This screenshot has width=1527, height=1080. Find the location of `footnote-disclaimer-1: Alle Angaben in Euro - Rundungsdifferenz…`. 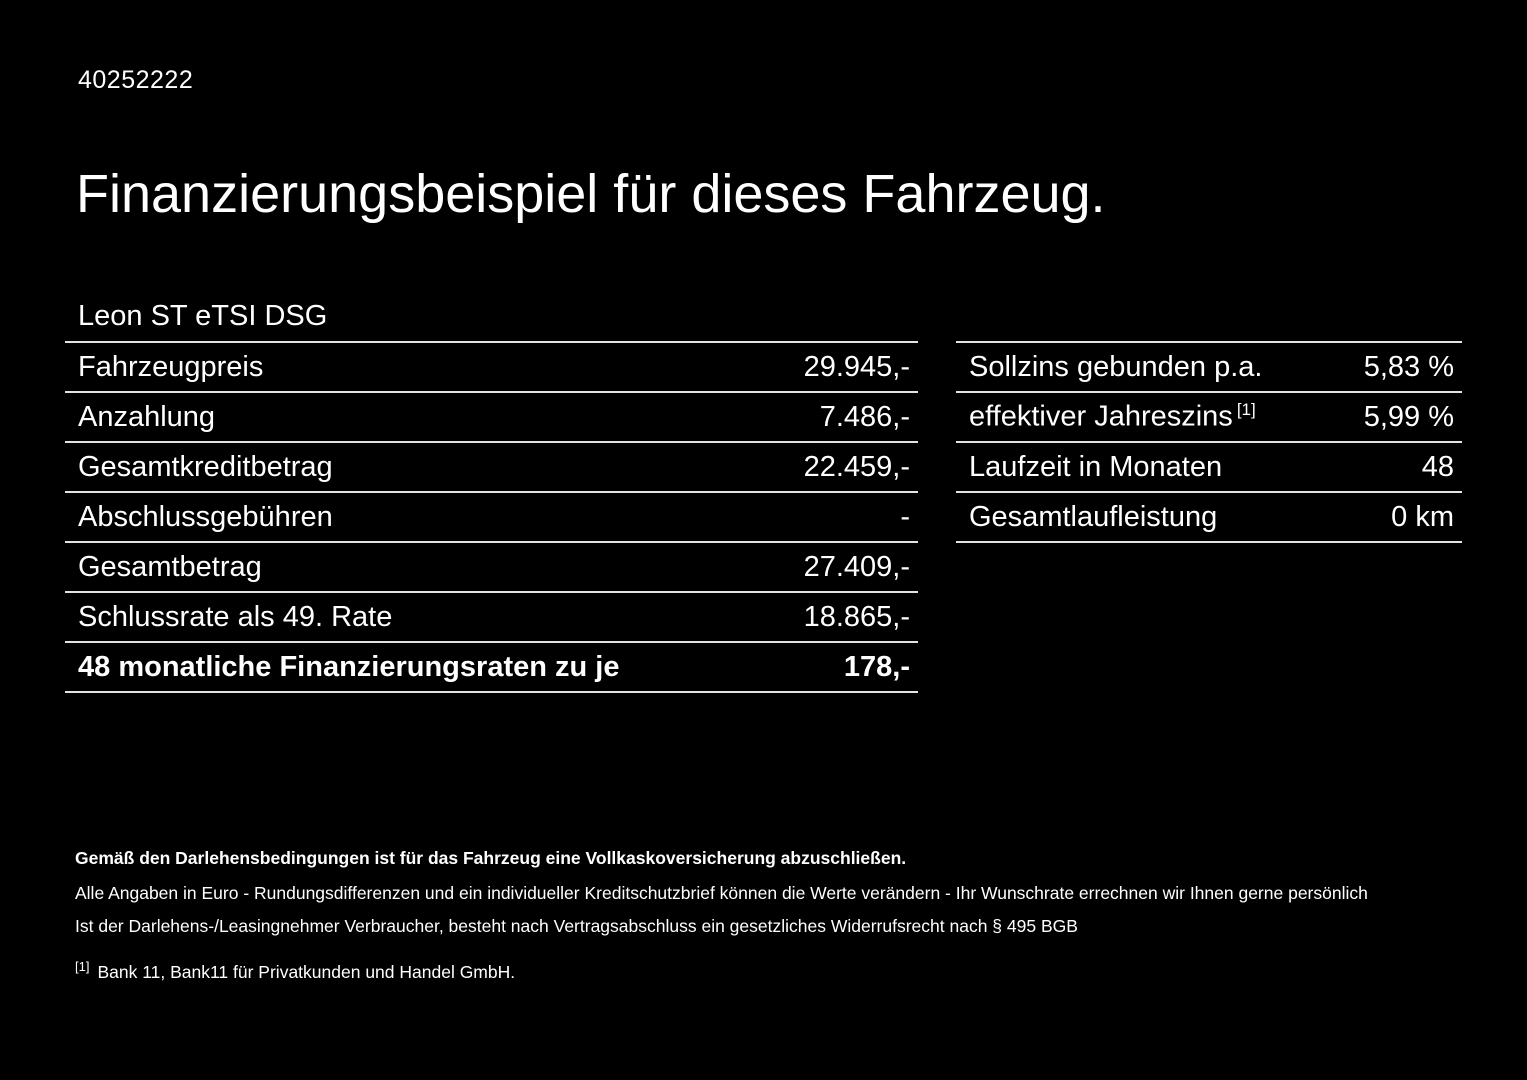

footnote-disclaimer-1: Alle Angaben in Euro - Rundungsdifferenz… is located at coordinates (721, 893).